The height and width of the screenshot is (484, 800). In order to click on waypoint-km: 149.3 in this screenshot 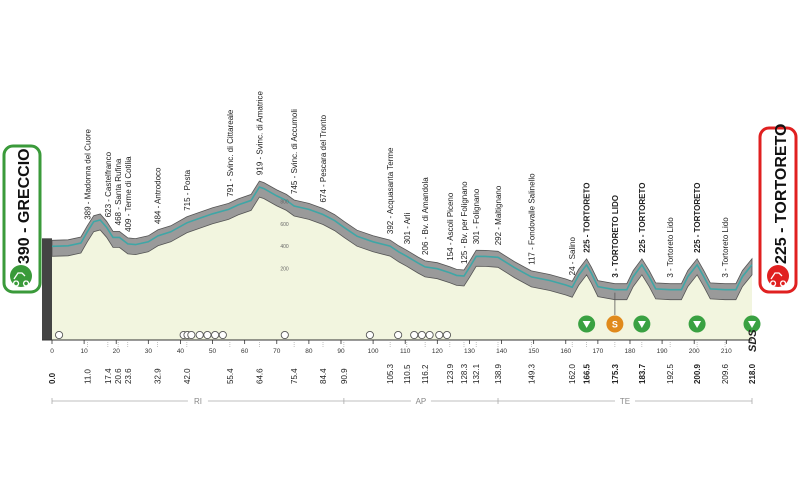, I will do `click(531, 373)`.